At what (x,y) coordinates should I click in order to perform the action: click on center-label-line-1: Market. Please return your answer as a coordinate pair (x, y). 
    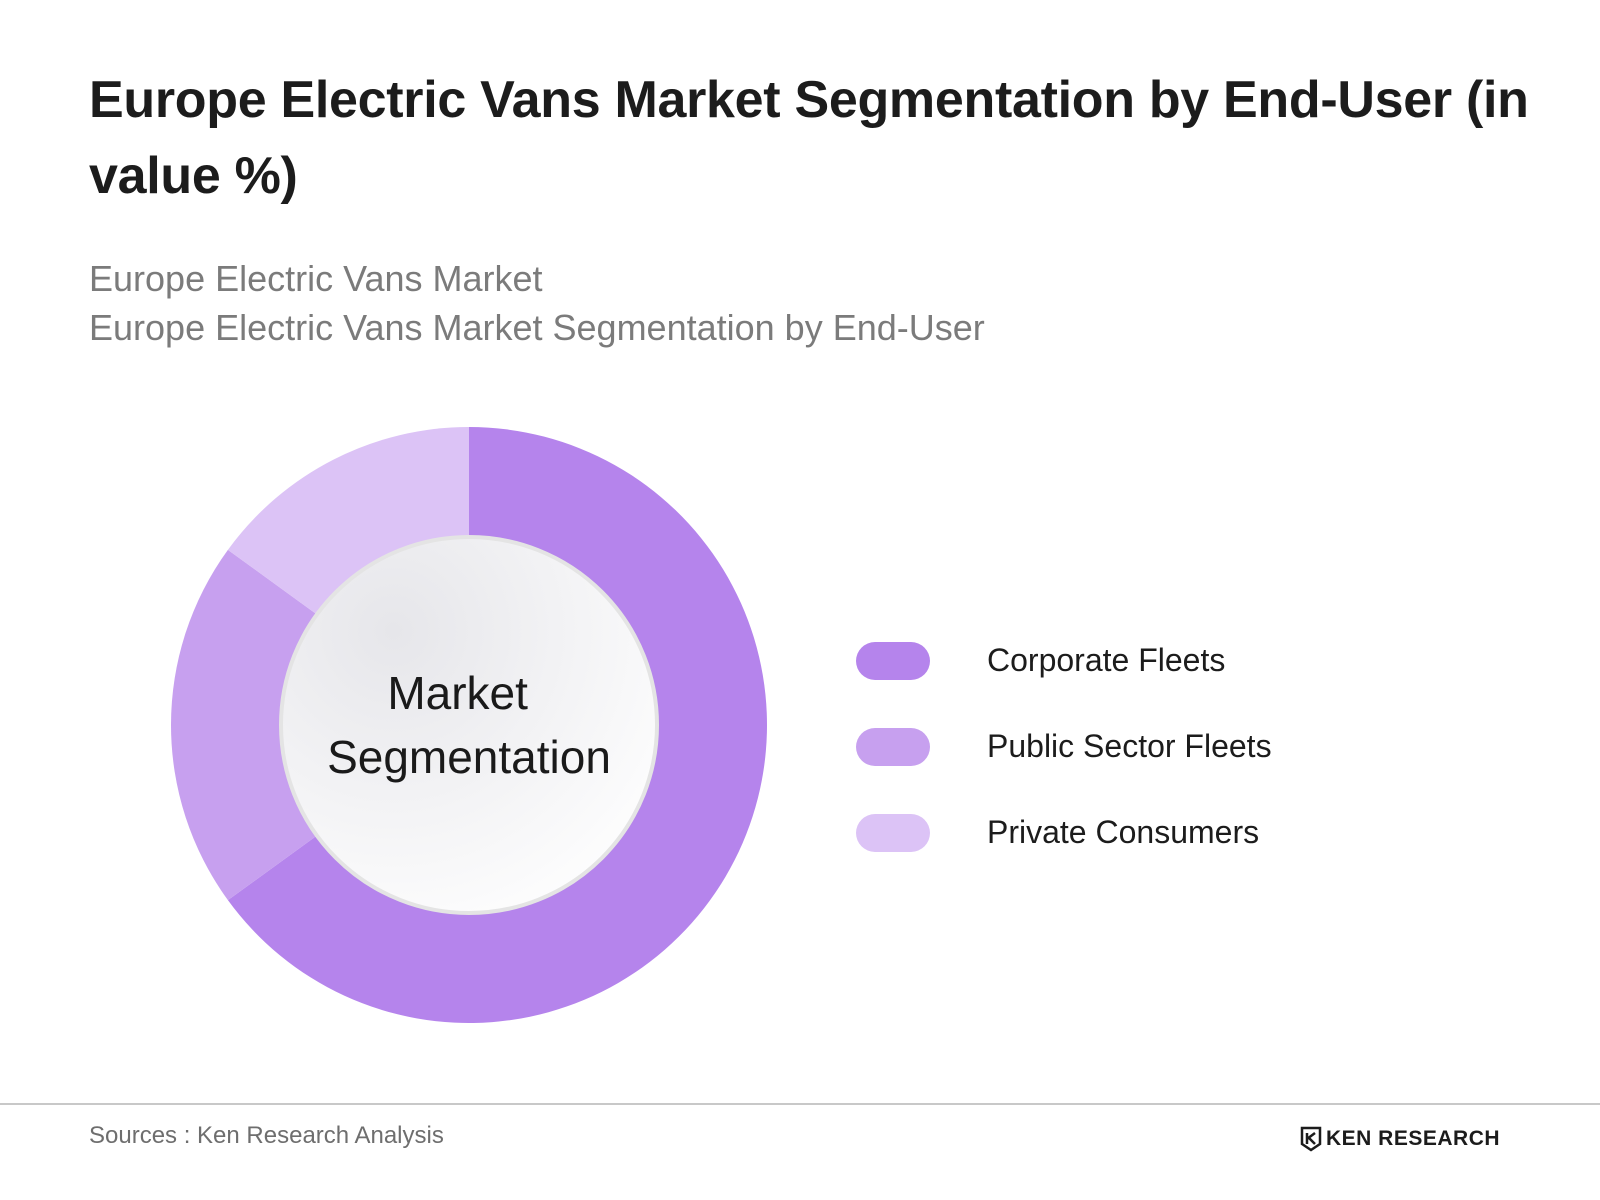
    Looking at the image, I should click on (457, 693).